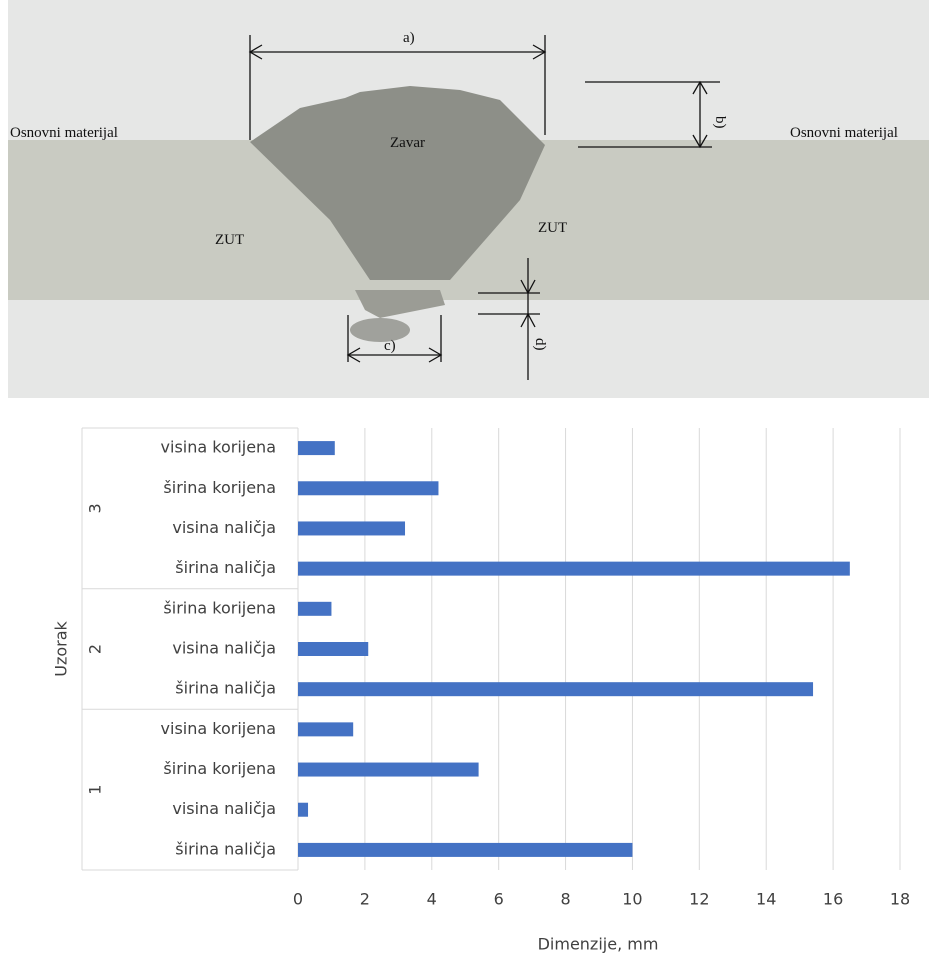 The height and width of the screenshot is (980, 929). I want to click on x-tick-label: 6, so click(499, 899).